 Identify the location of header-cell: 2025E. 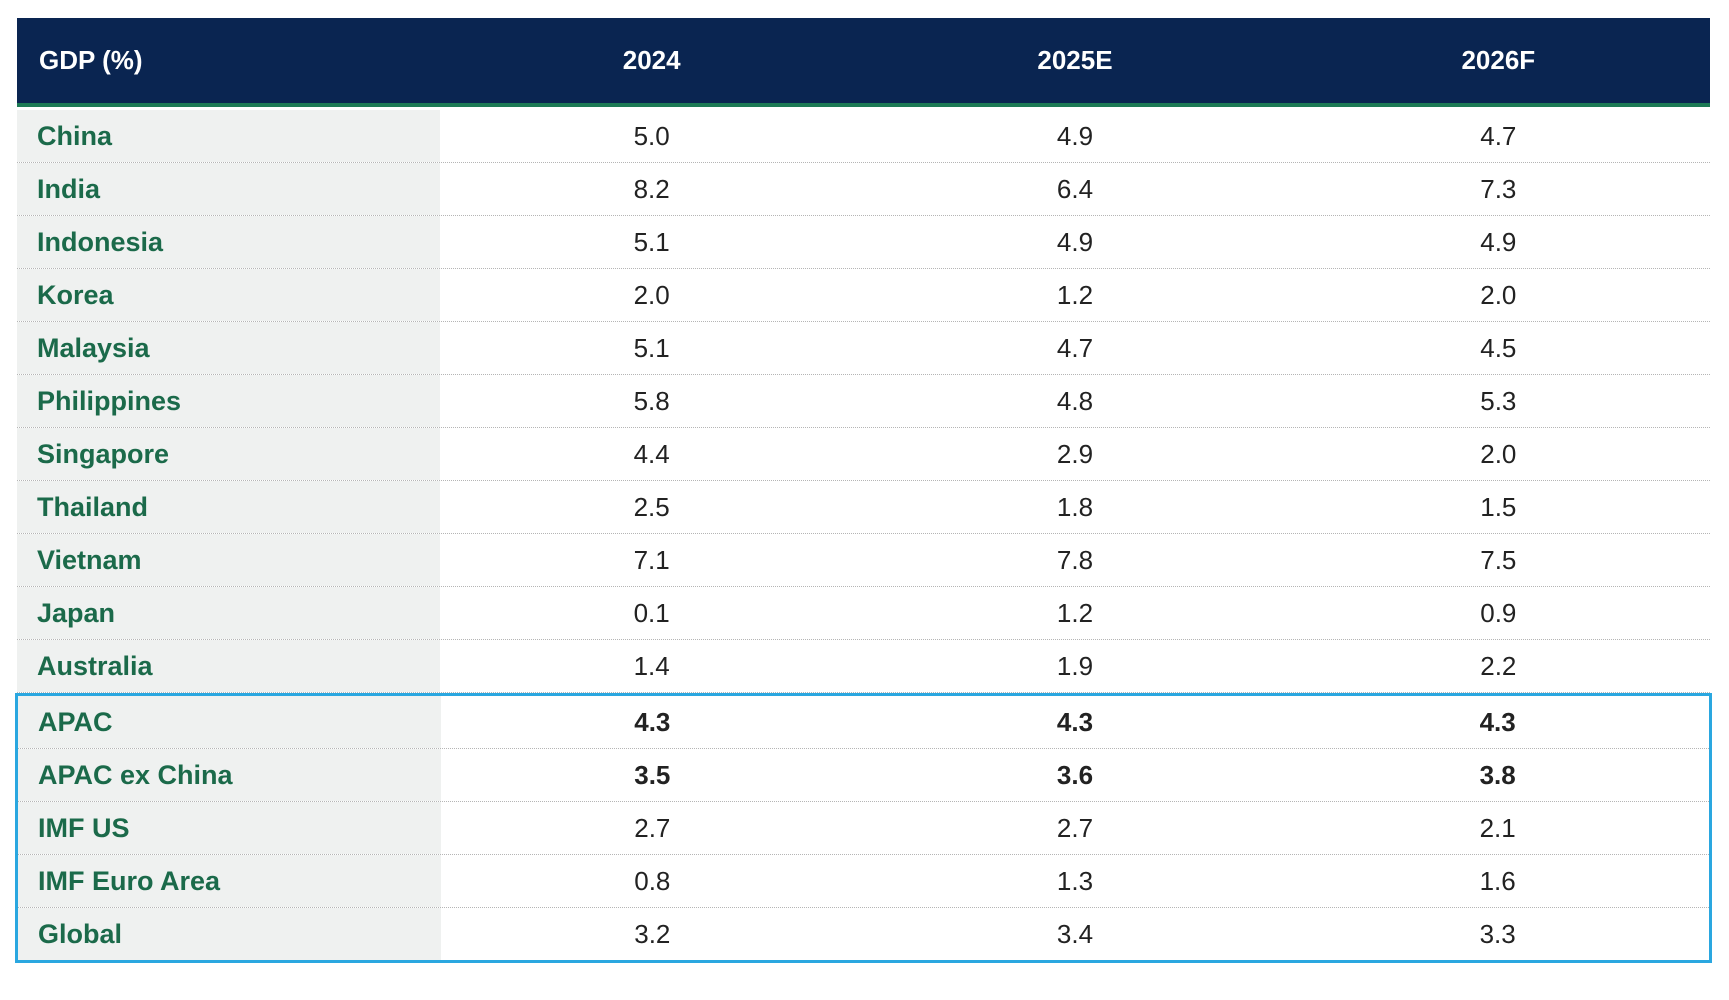
(1075, 60).